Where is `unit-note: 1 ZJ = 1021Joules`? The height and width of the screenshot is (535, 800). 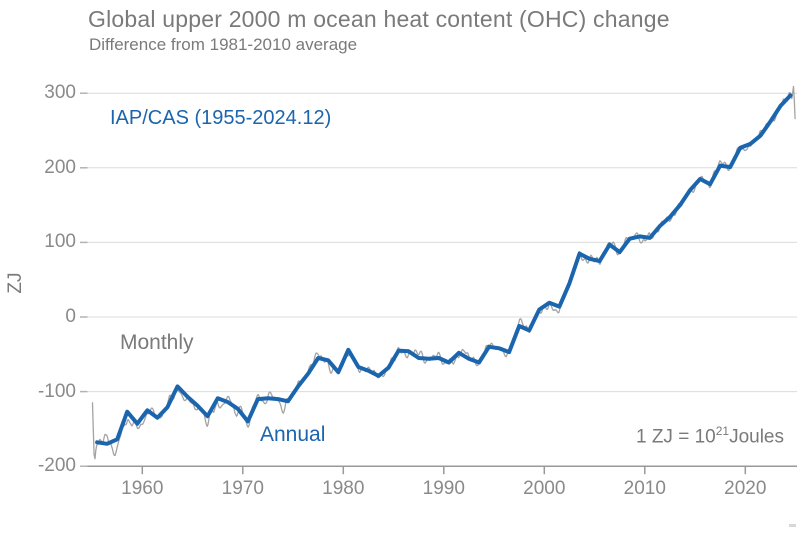 unit-note: 1 ZJ = 1021Joules is located at coordinates (710, 436).